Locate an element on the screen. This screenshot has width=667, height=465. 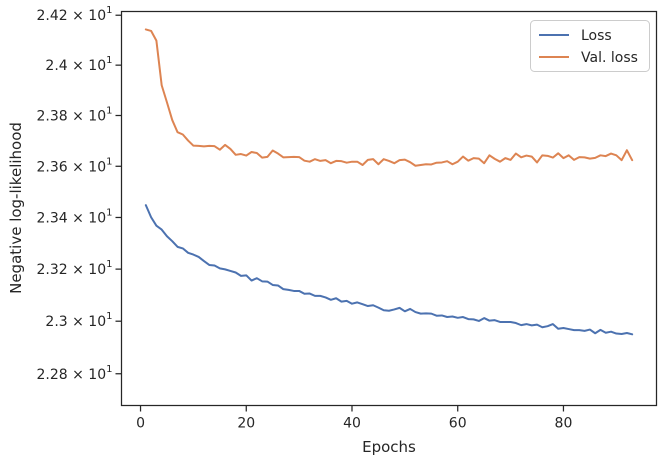
x-tick-label-4: 80 is located at coordinates (564, 424).